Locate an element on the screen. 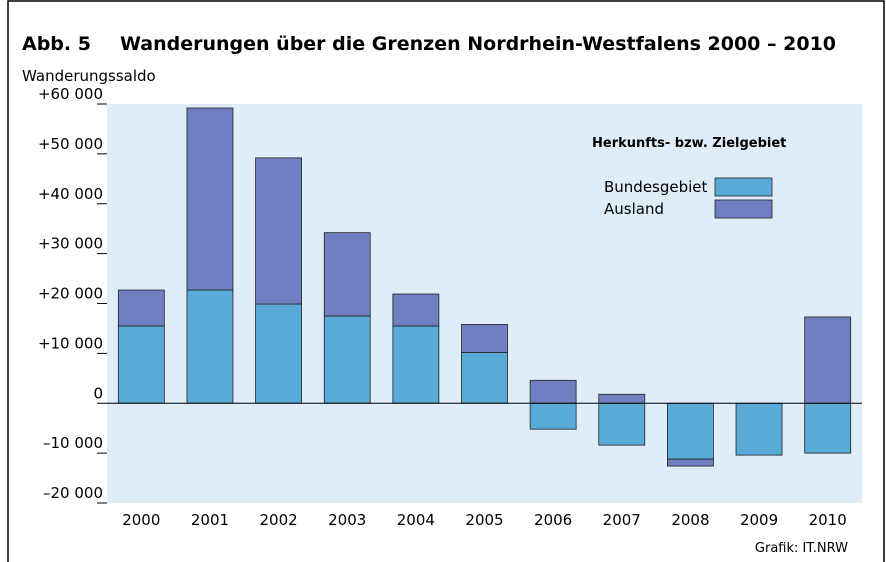 The image size is (886, 562). legend-title: Herkunfts- bzw. Zielgebiet is located at coordinates (689, 143).